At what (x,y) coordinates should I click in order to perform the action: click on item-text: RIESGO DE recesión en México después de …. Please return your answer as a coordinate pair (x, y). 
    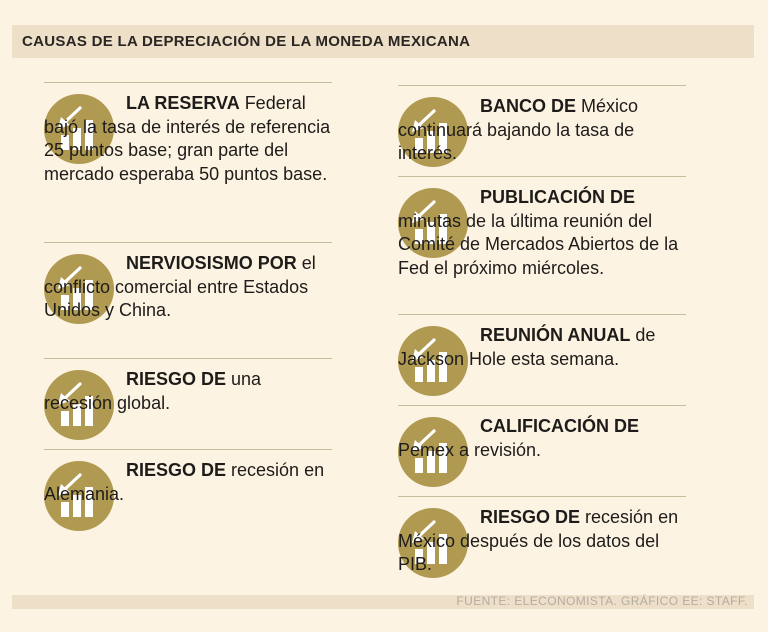
    Looking at the image, I should click on (538, 540).